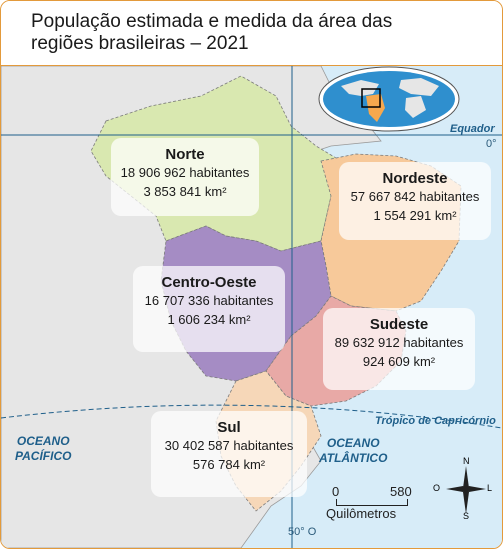 The image size is (503, 549). I want to click on pacific-ocean-label: OCEANO PACÍFICO, so click(43, 449).